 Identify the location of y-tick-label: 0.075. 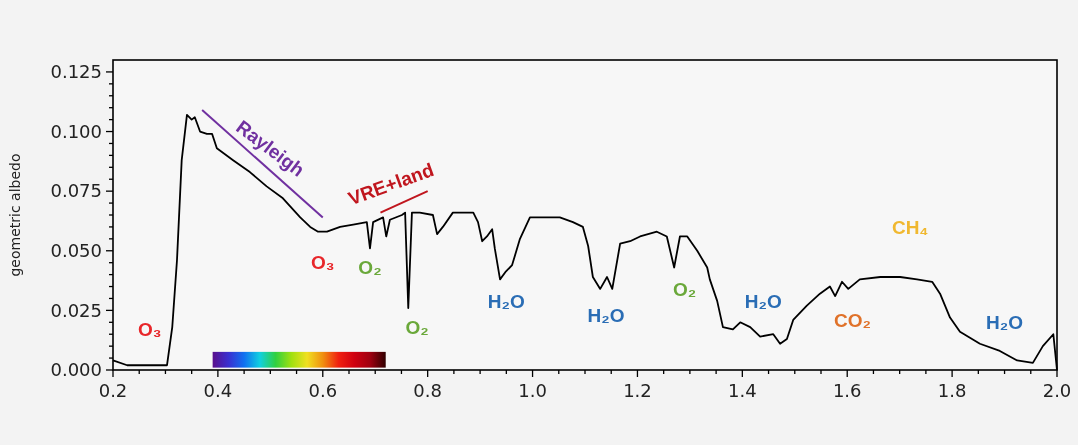
(76, 191).